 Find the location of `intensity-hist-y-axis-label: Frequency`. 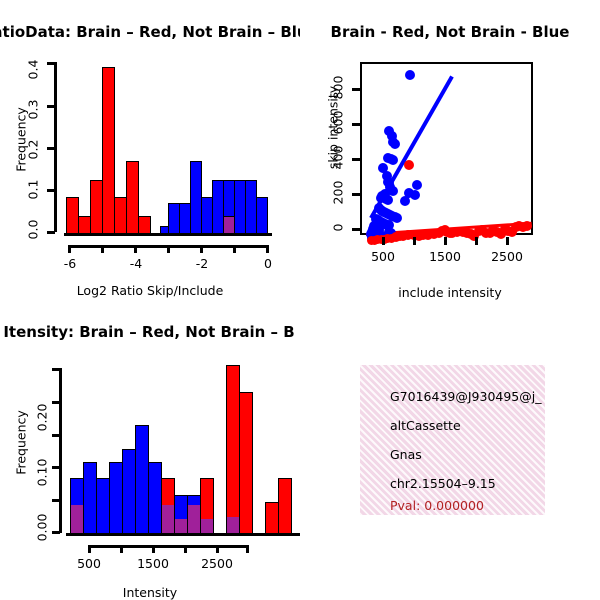

intensity-hist-y-axis-label: Frequency is located at coordinates (21, 442).